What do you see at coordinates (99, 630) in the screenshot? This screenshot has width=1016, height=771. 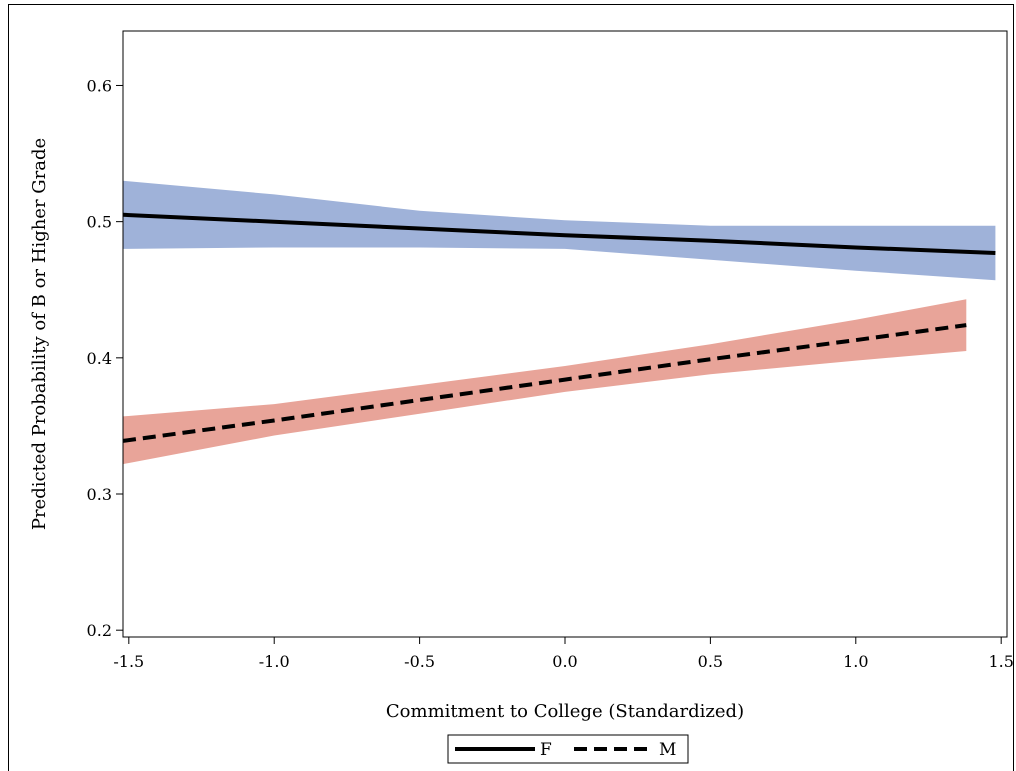 I see `y-tick-label: 0.2` at bounding box center [99, 630].